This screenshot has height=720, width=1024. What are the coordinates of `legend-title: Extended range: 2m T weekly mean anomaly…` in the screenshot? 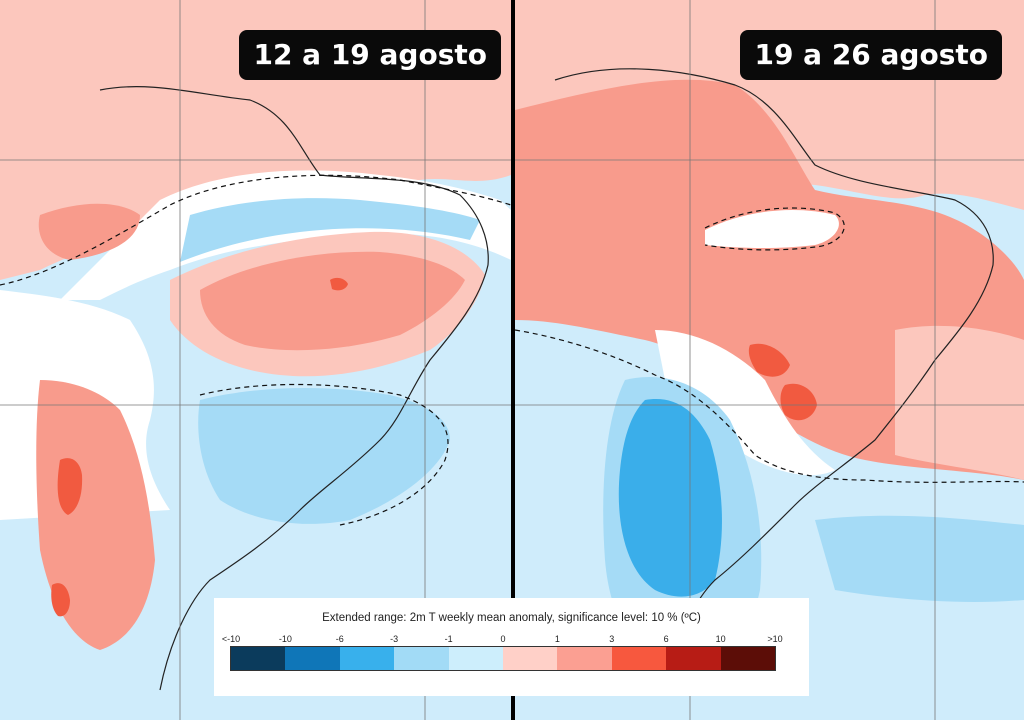 It's located at (511, 618).